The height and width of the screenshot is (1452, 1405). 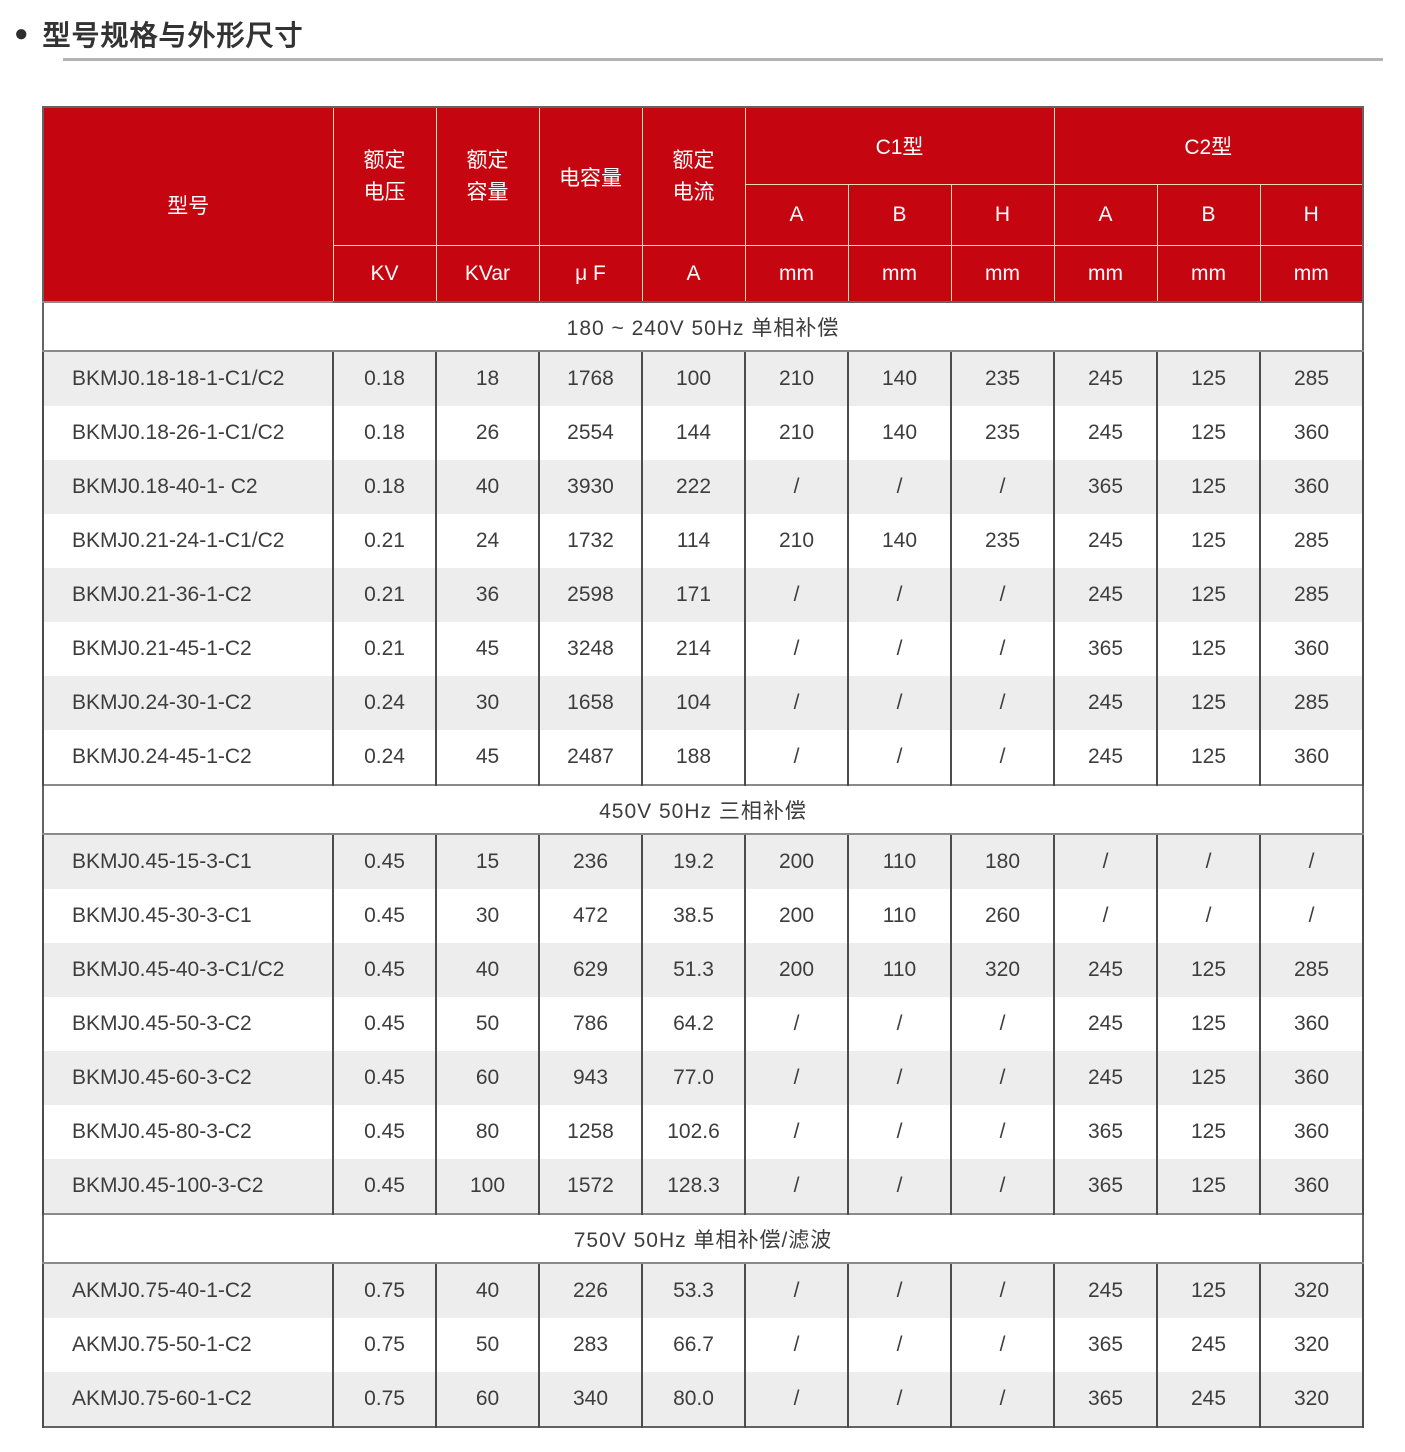 I want to click on section-title: 450V 50Hz 三相补偿, so click(x=703, y=809).